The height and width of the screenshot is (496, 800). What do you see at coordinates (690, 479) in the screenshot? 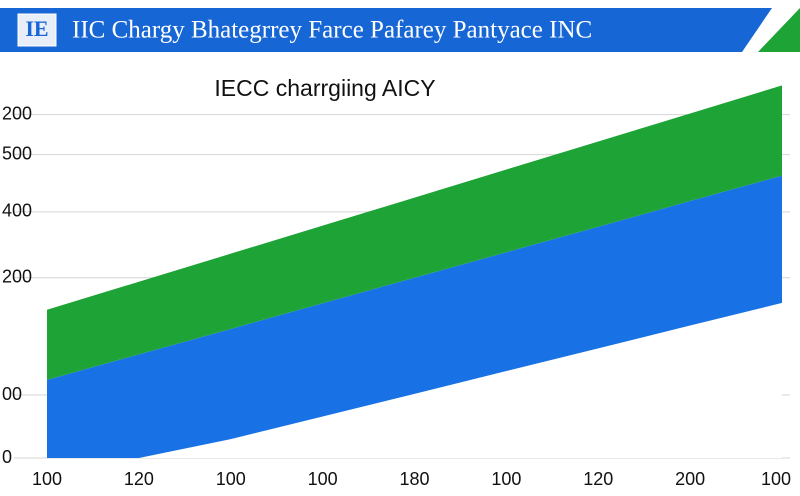
I see `x-tick-label: 200` at bounding box center [690, 479].